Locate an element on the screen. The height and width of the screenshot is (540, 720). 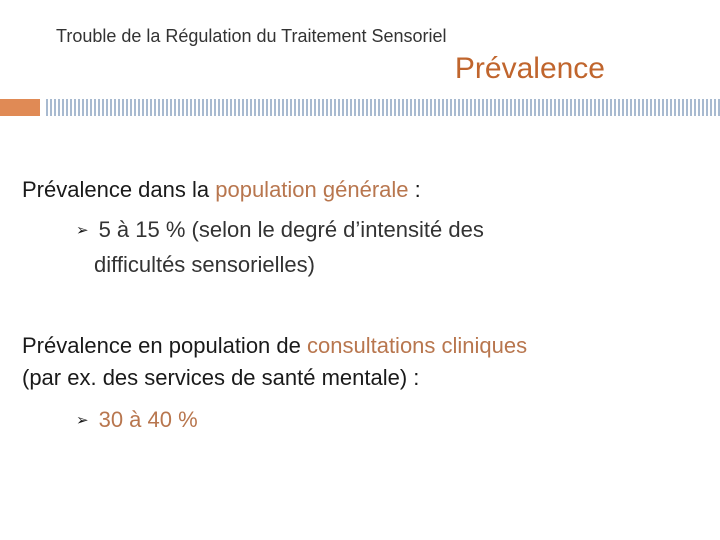
point2-subbullet: ➢ 30 à 40 % is located at coordinates (356, 420).